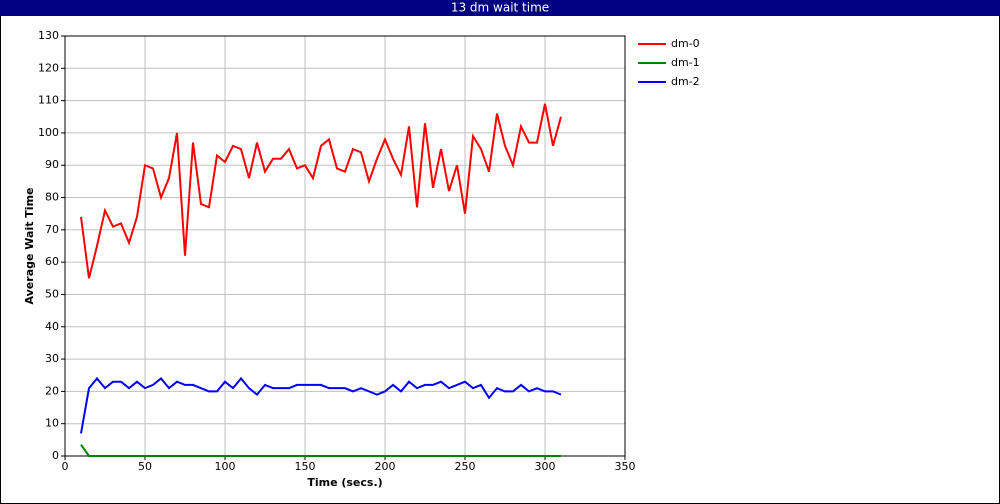  Describe the element at coordinates (52, 164) in the screenshot. I see `y-tick-label: 90` at that location.